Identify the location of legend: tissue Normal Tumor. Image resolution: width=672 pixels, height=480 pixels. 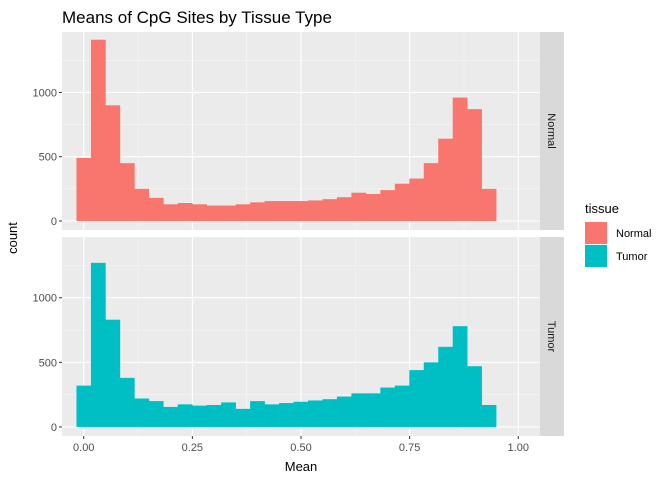
(618, 234).